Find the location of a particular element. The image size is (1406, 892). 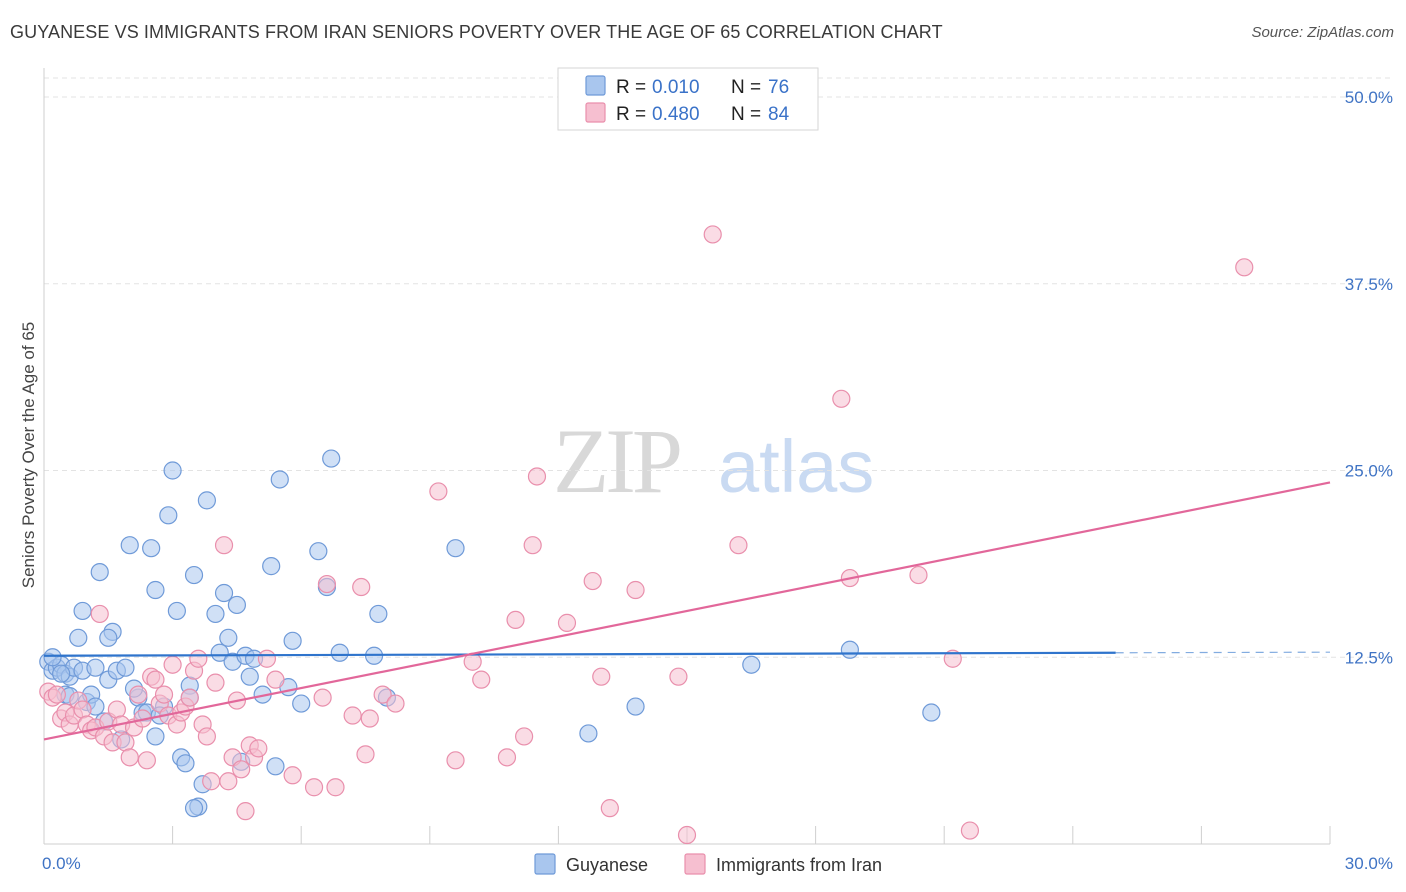

legend-r-value: 0.480 is located at coordinates (676, 114).